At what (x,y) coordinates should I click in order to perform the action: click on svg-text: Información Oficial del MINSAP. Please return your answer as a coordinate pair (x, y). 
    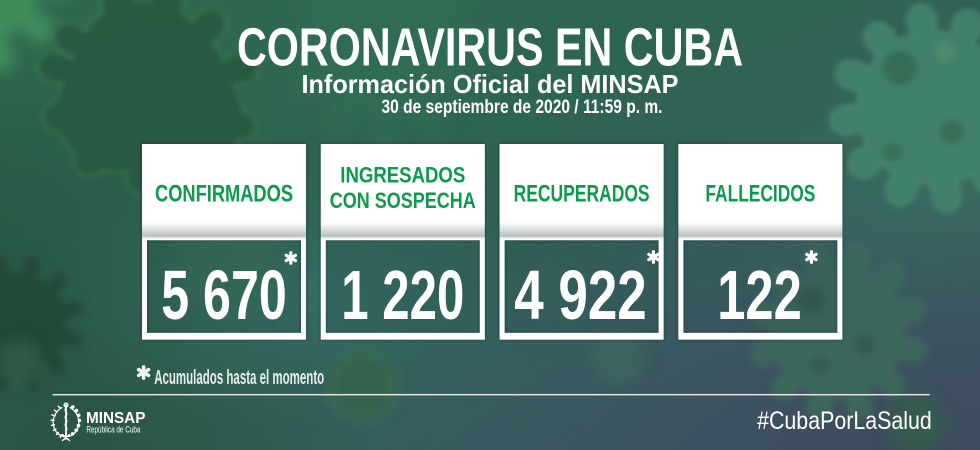
    Looking at the image, I should click on (490, 84).